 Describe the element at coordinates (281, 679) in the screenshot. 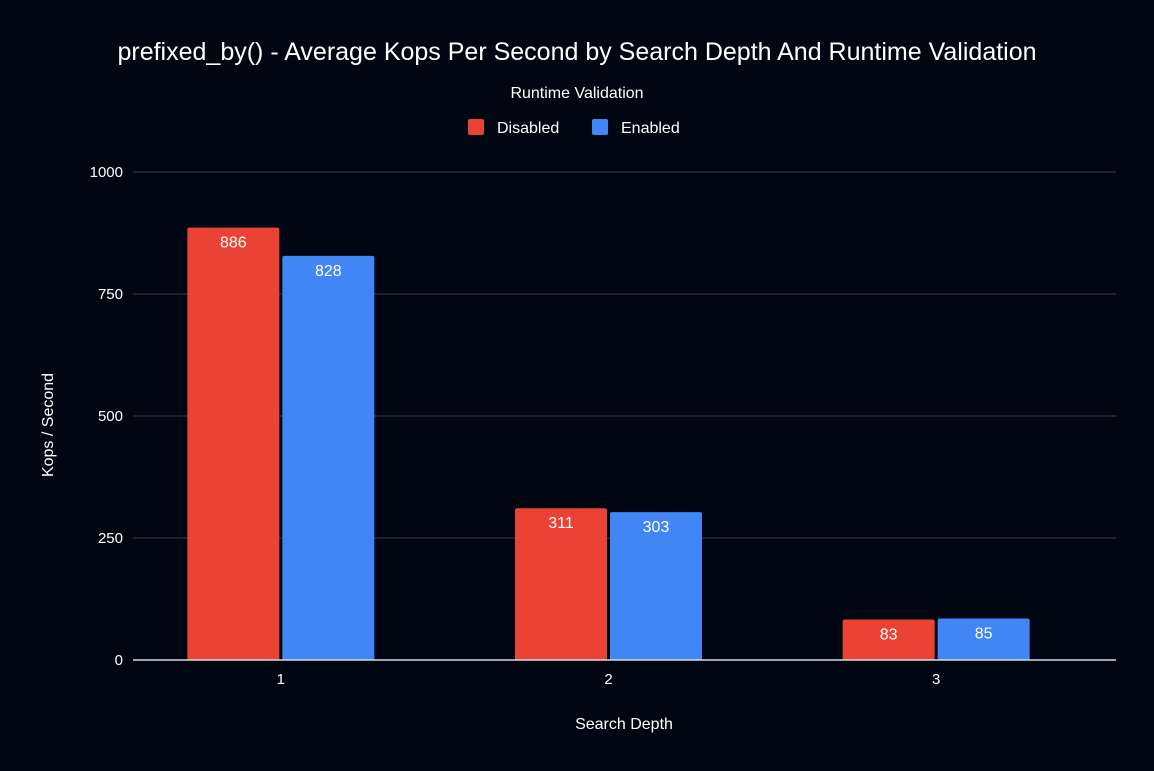

I see `x-tick-label-1: 1` at that location.